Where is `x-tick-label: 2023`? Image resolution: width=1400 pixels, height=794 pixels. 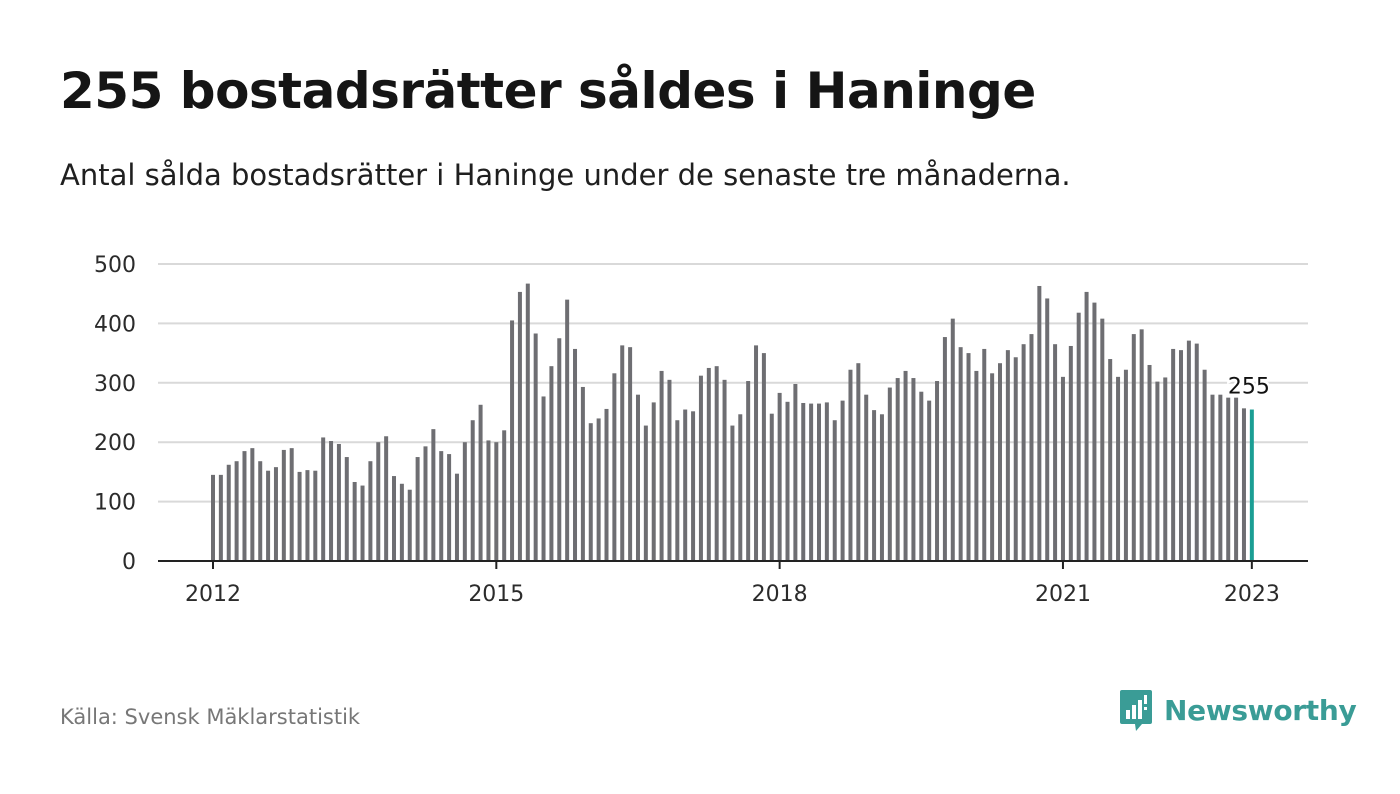 x-tick-label: 2023 is located at coordinates (1252, 594).